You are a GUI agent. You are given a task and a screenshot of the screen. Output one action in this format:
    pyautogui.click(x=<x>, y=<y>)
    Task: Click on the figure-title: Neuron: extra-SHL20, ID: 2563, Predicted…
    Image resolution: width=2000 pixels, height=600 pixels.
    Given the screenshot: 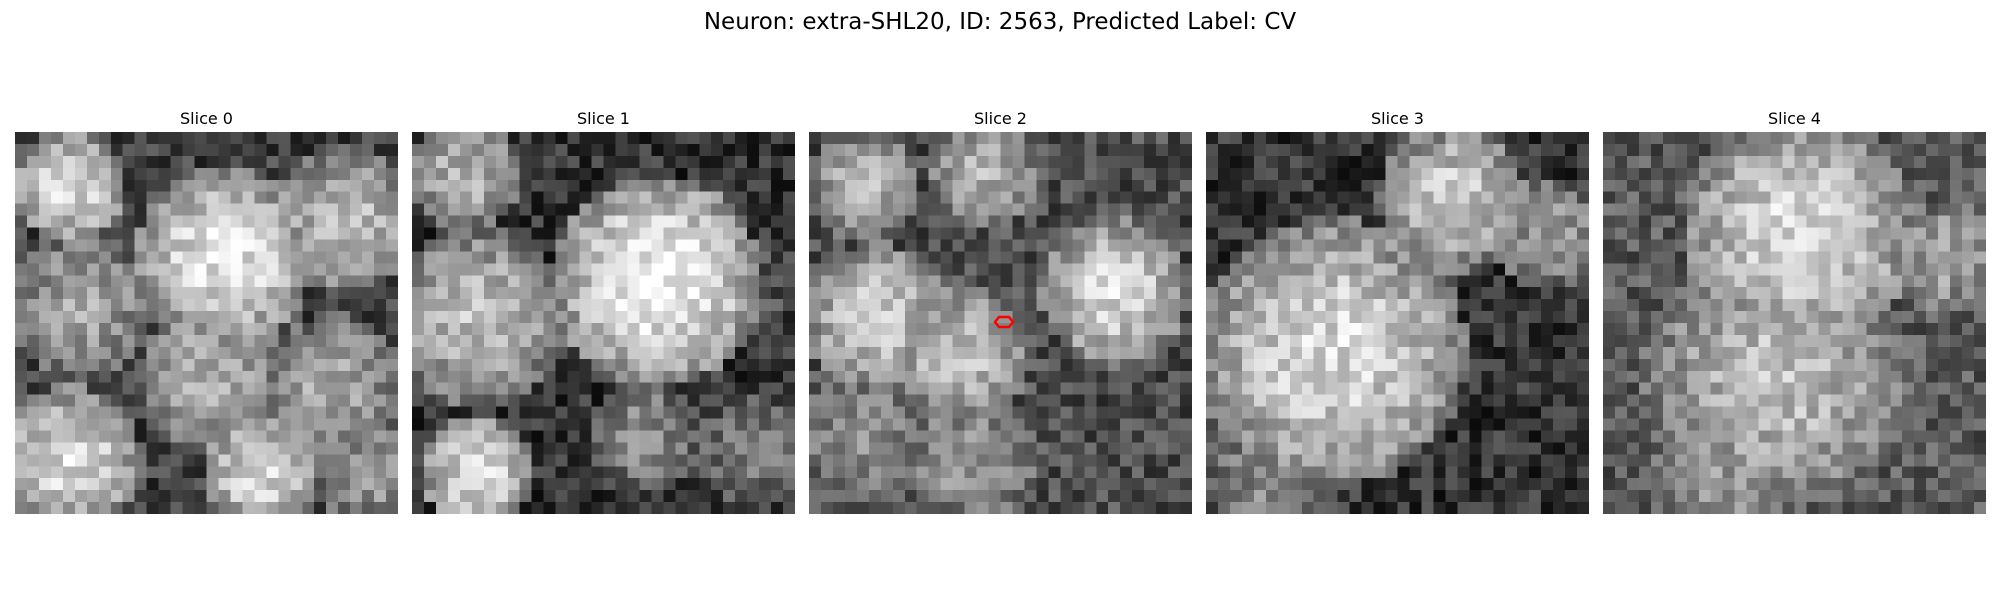 What is the action you would take?
    pyautogui.click(x=1000, y=22)
    